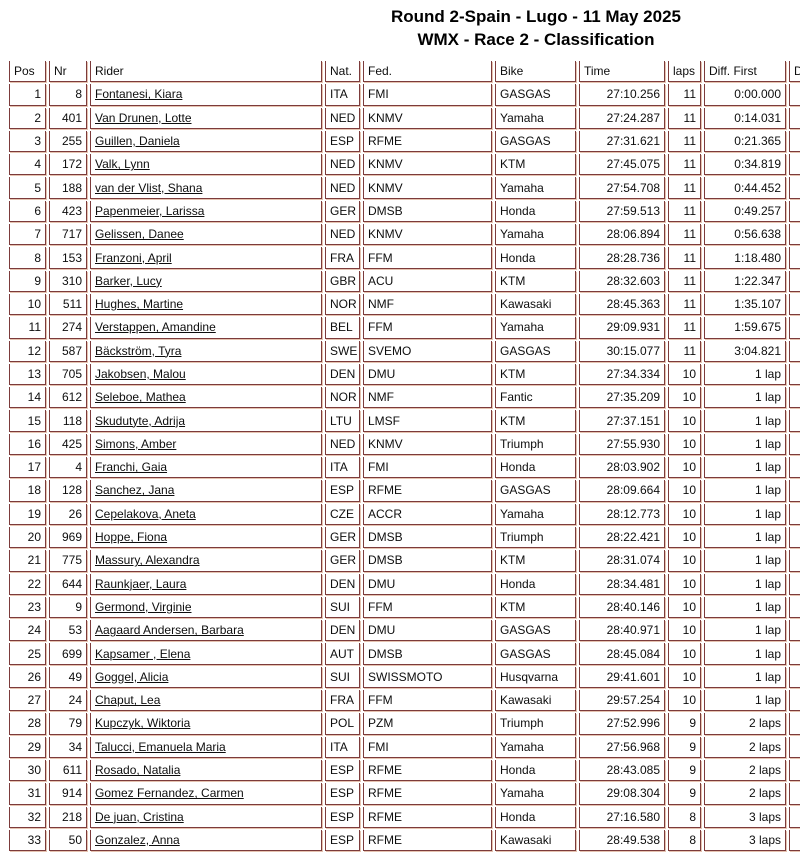 The width and height of the screenshot is (800, 860). I want to click on rider-link: Guillen, Daniela, so click(137, 141).